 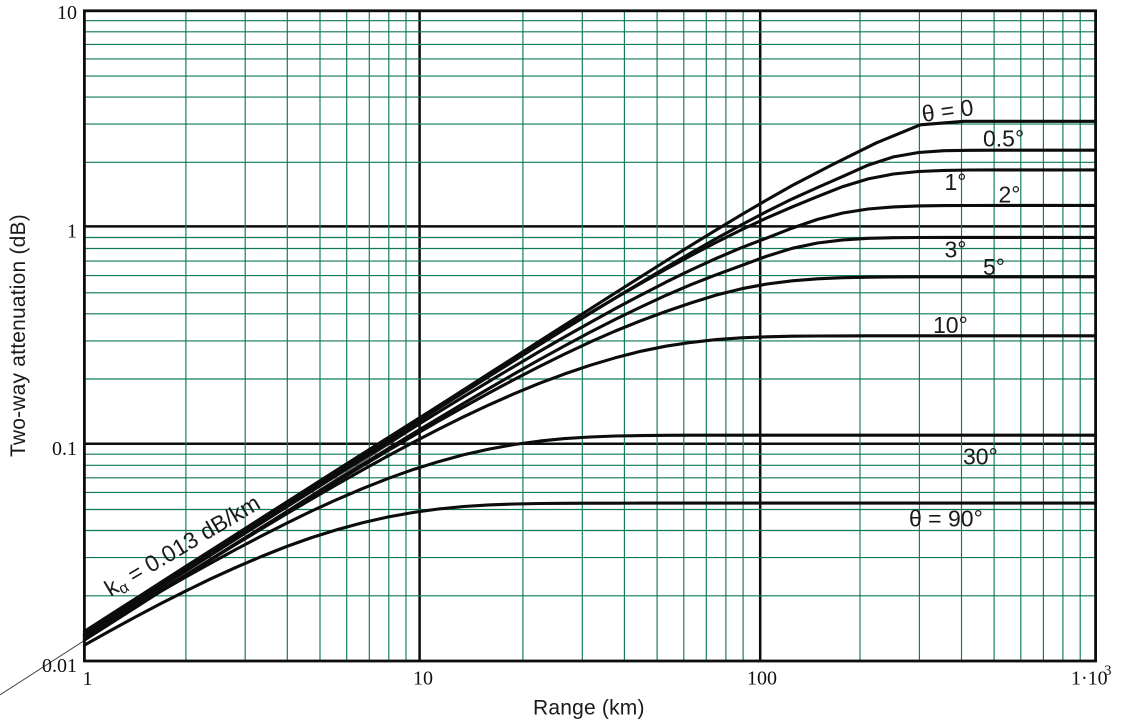 I want to click on svg-text: 3°, so click(x=956, y=250).